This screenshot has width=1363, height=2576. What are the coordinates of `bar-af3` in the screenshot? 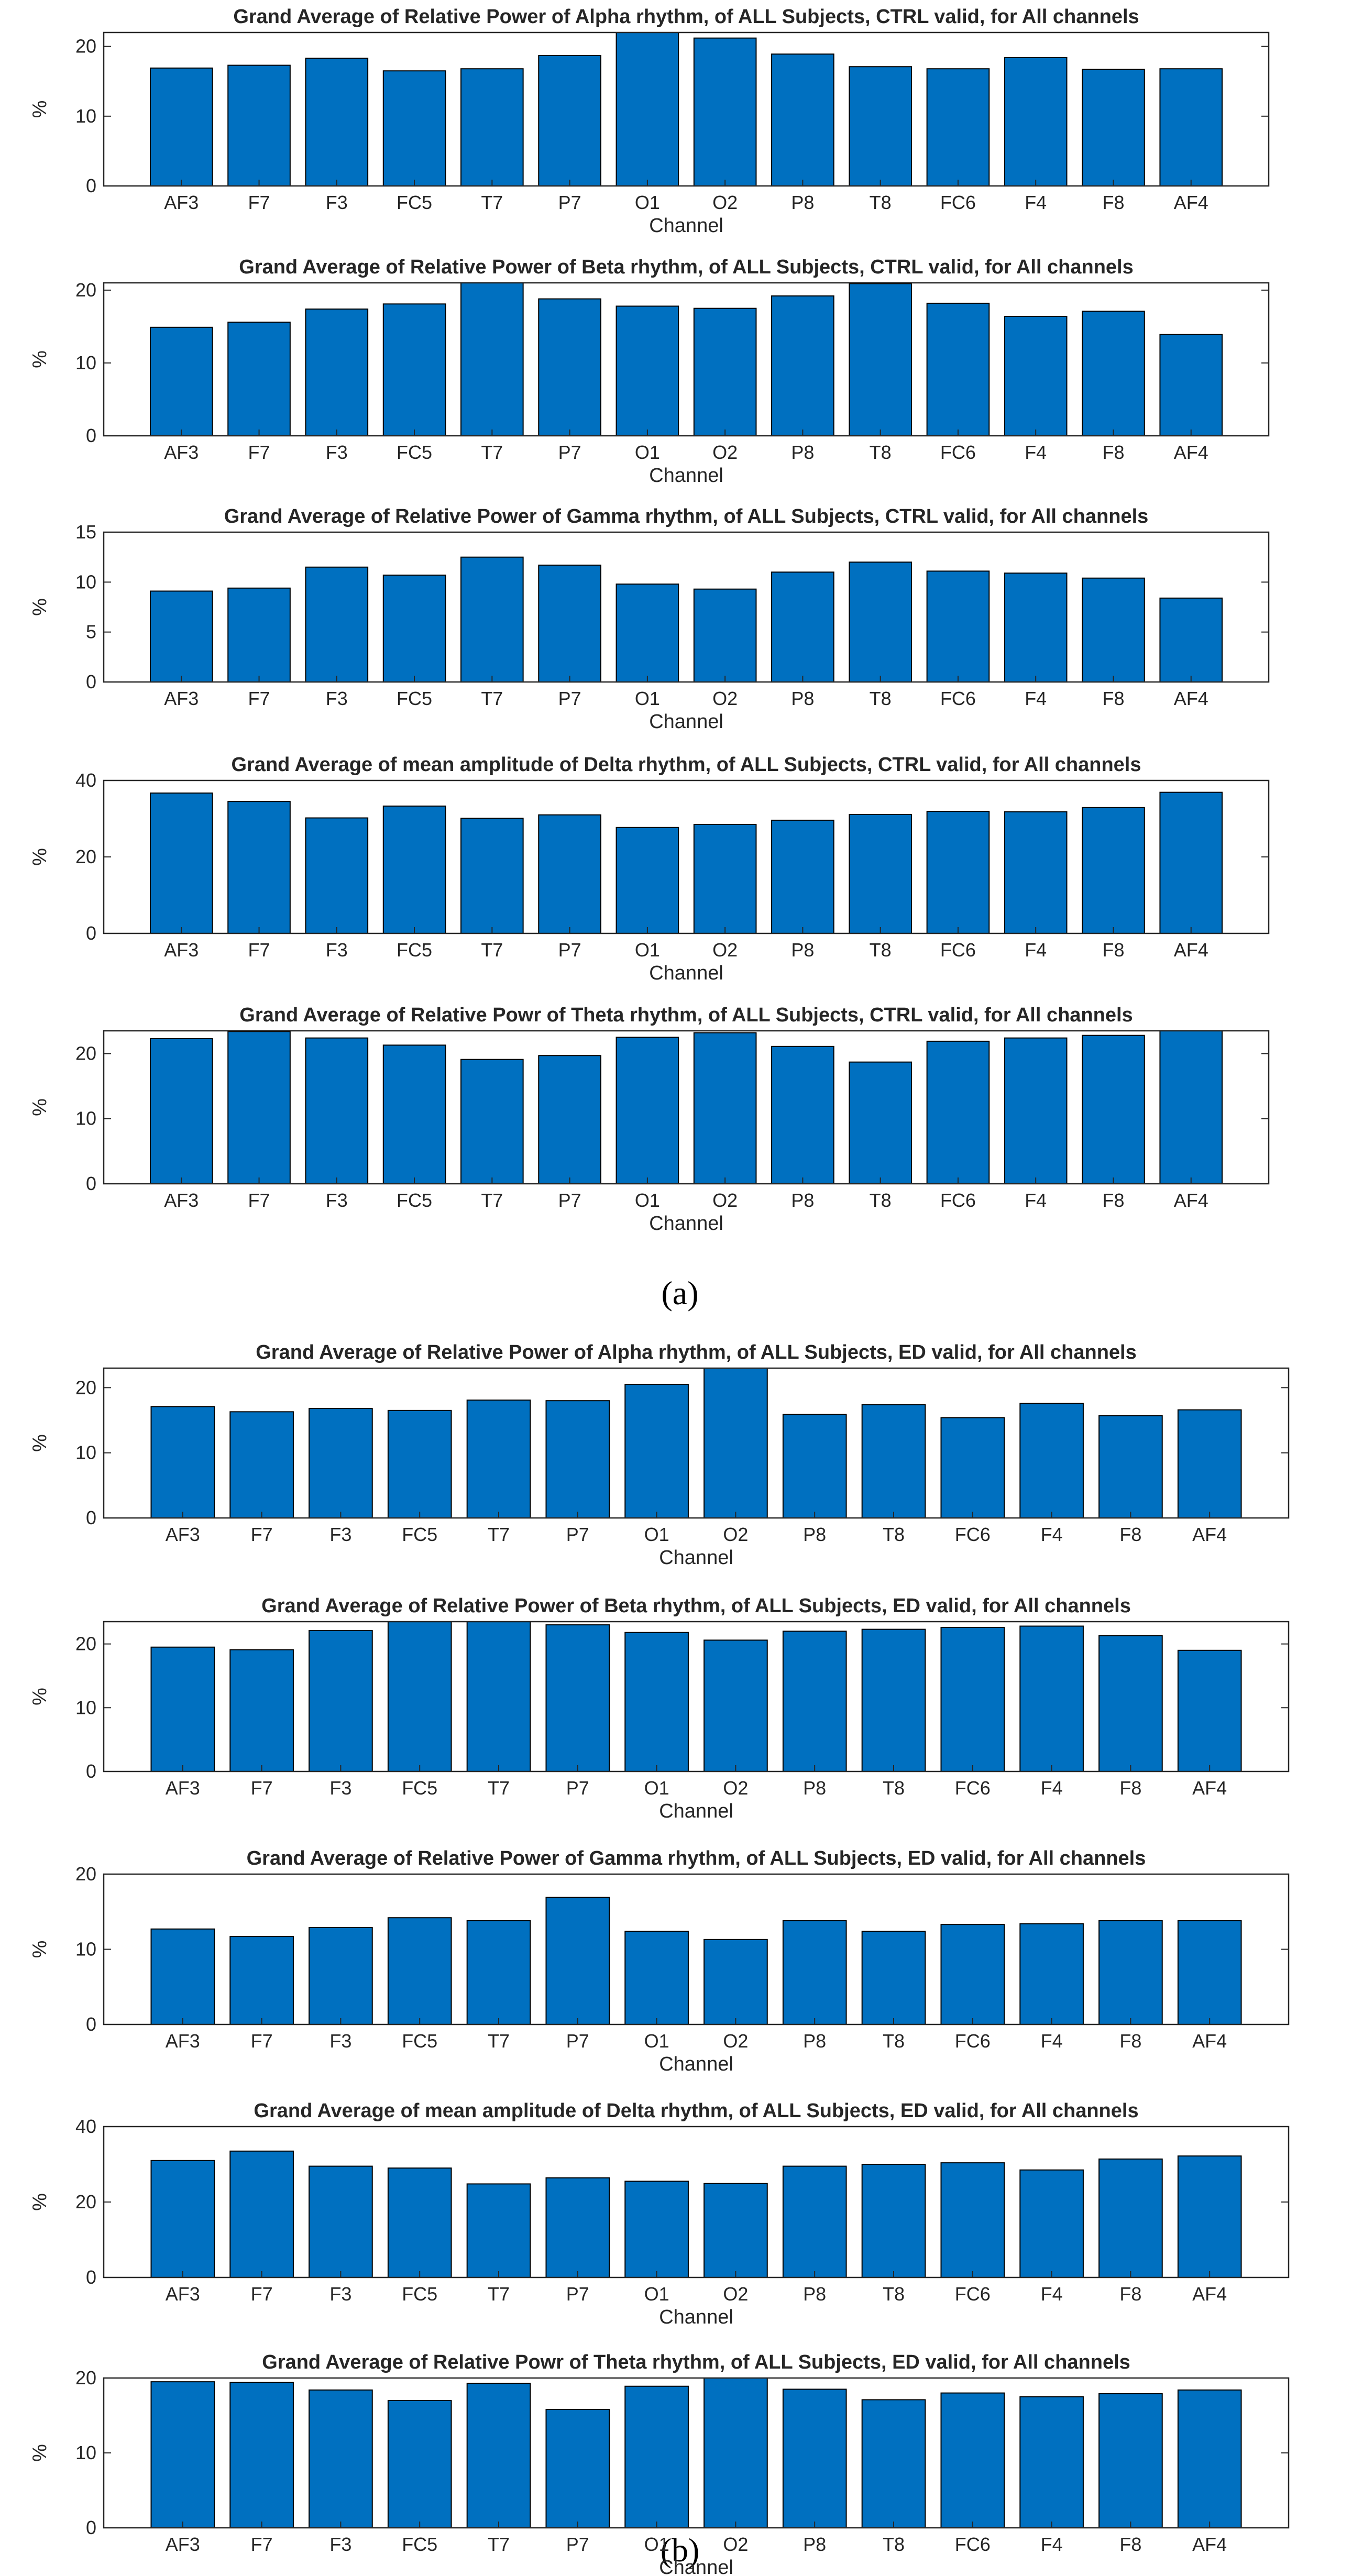 It's located at (183, 2454).